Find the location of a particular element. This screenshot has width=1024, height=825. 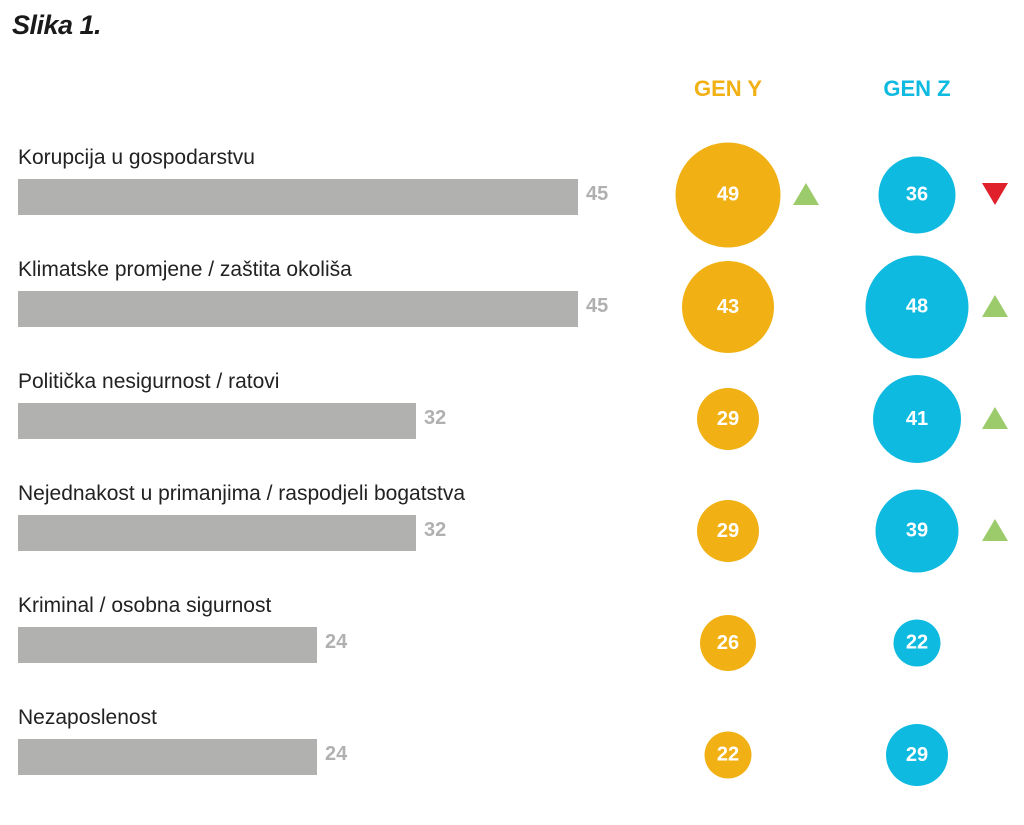

gen-z-bubble: 36 is located at coordinates (917, 195).